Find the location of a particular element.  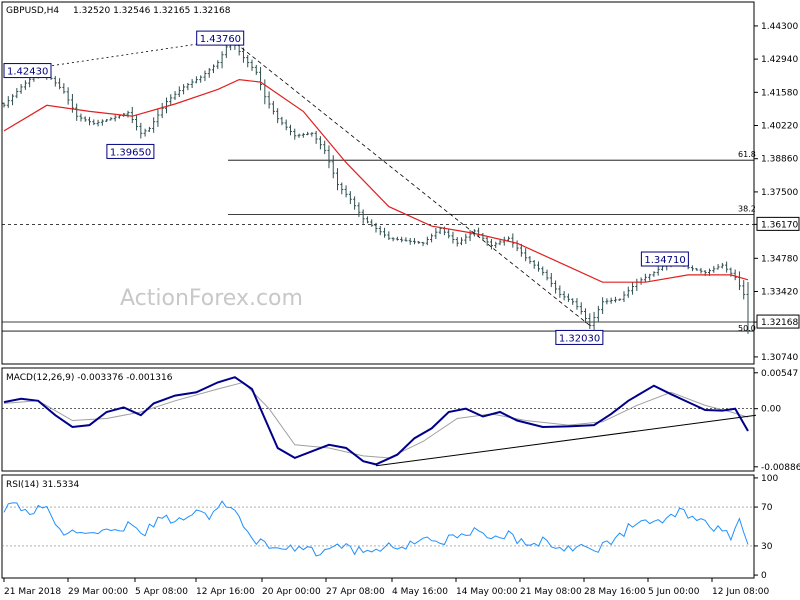

price-annotation-label: 1.39650 is located at coordinates (130, 152).